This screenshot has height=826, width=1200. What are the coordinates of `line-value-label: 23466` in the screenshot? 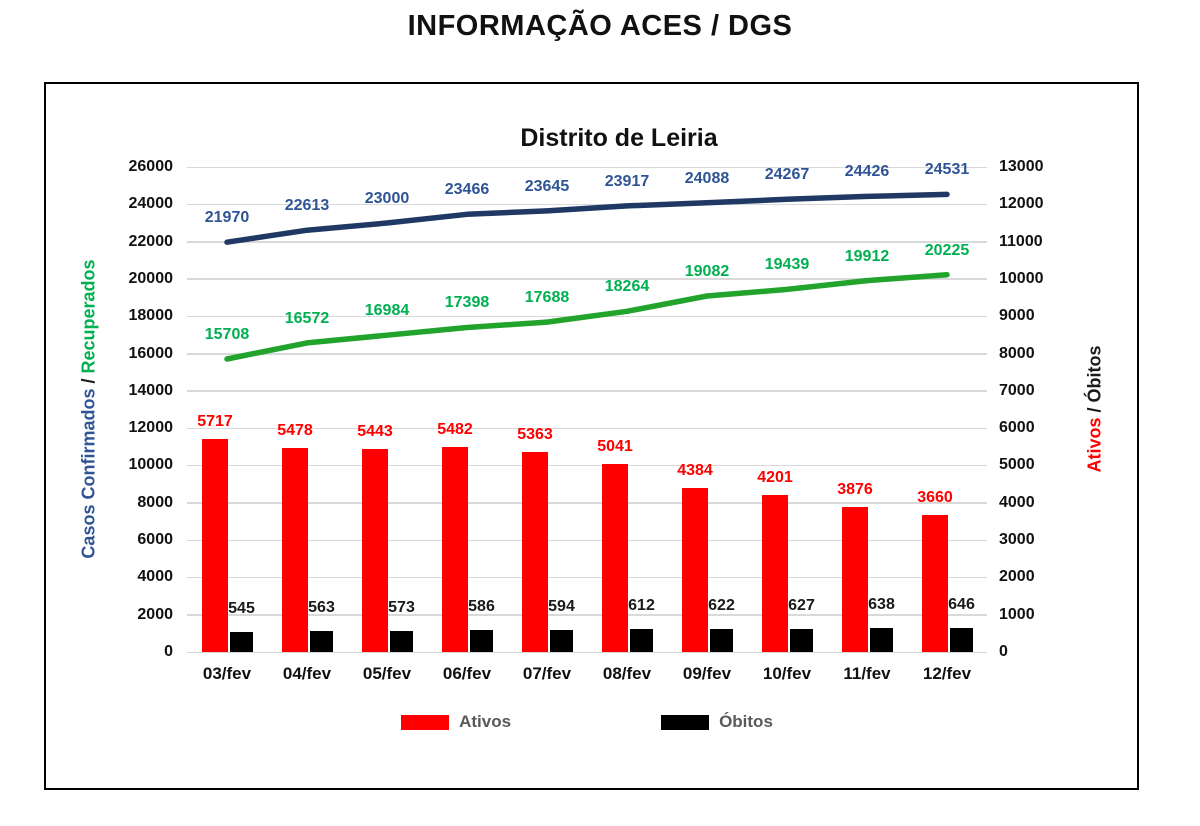 It's located at (467, 190).